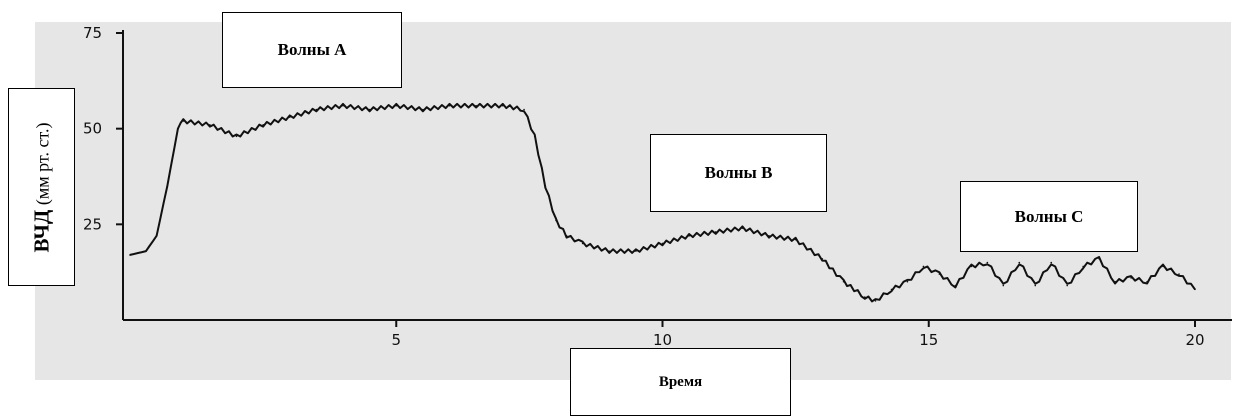  I want to click on wave-b-label: Волны B, so click(738, 173).